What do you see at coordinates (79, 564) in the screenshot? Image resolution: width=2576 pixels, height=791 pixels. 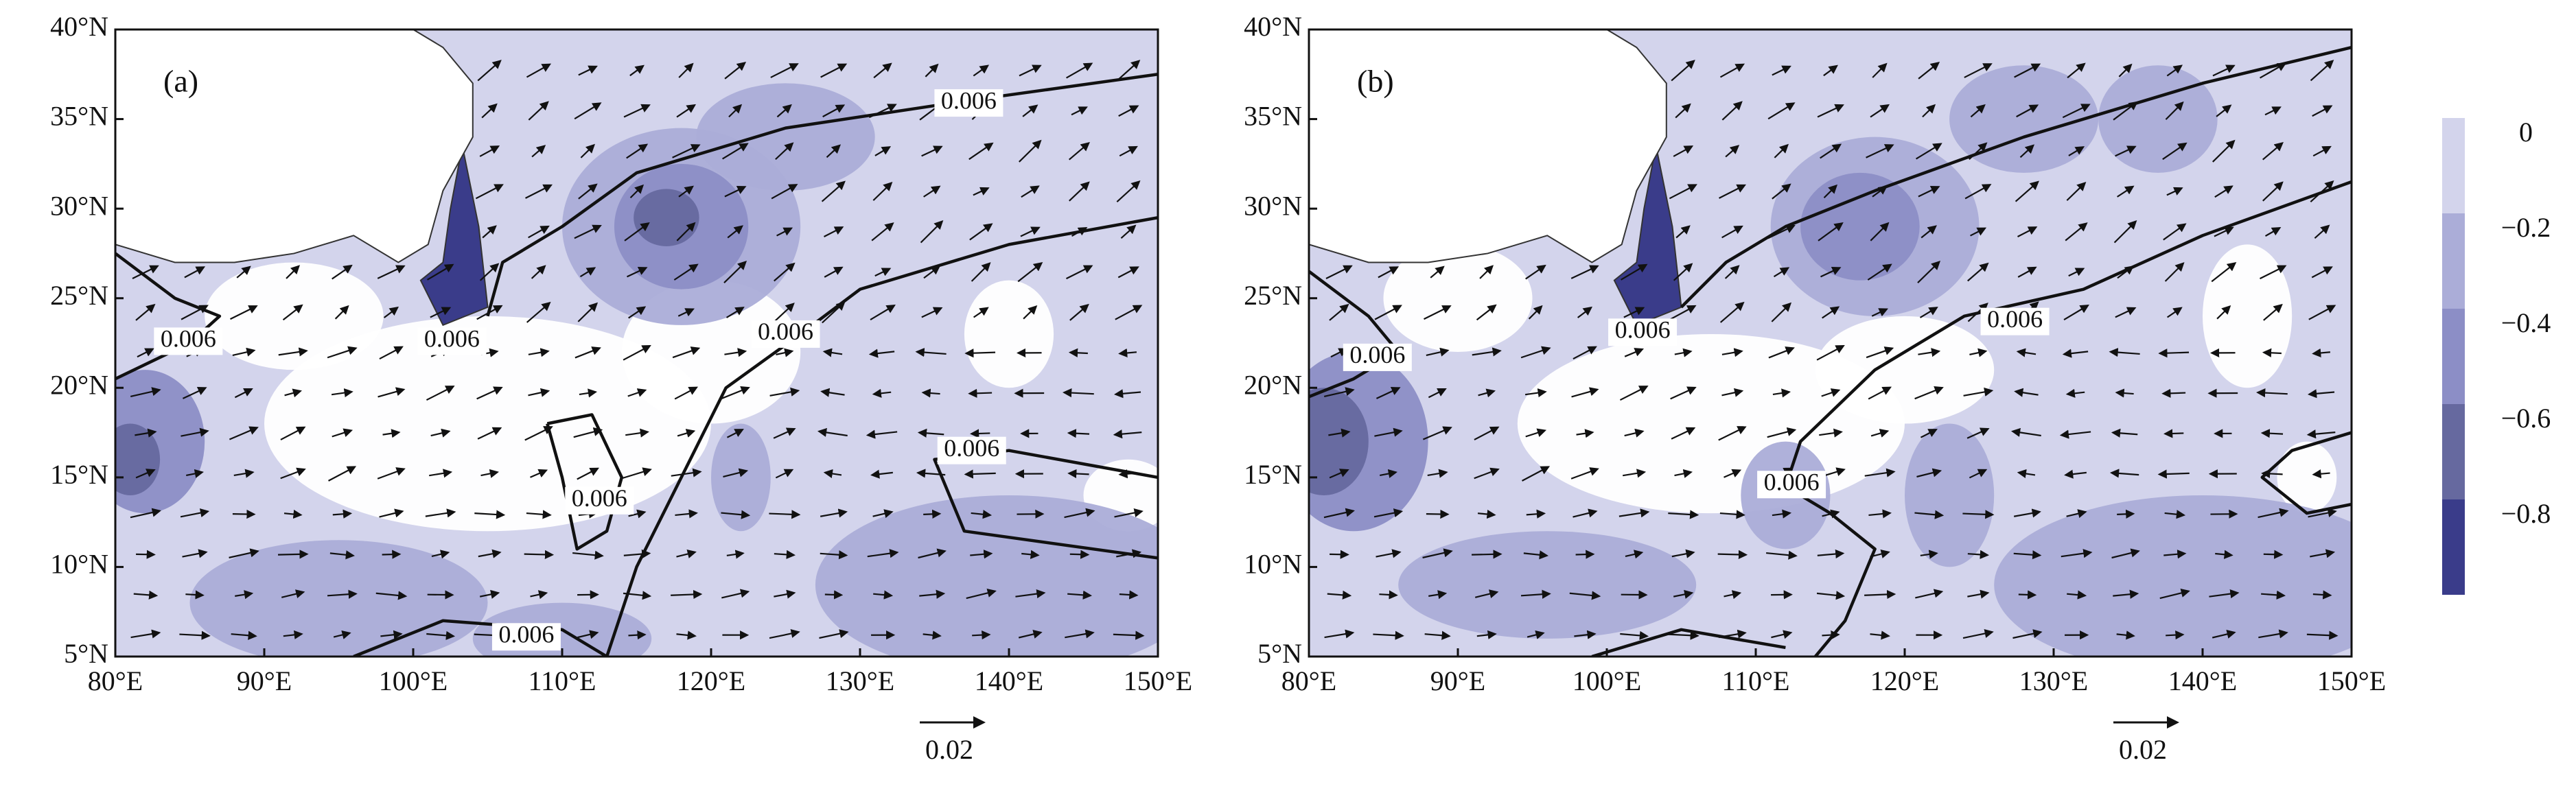 I see `y-tick-label: 10°N` at bounding box center [79, 564].